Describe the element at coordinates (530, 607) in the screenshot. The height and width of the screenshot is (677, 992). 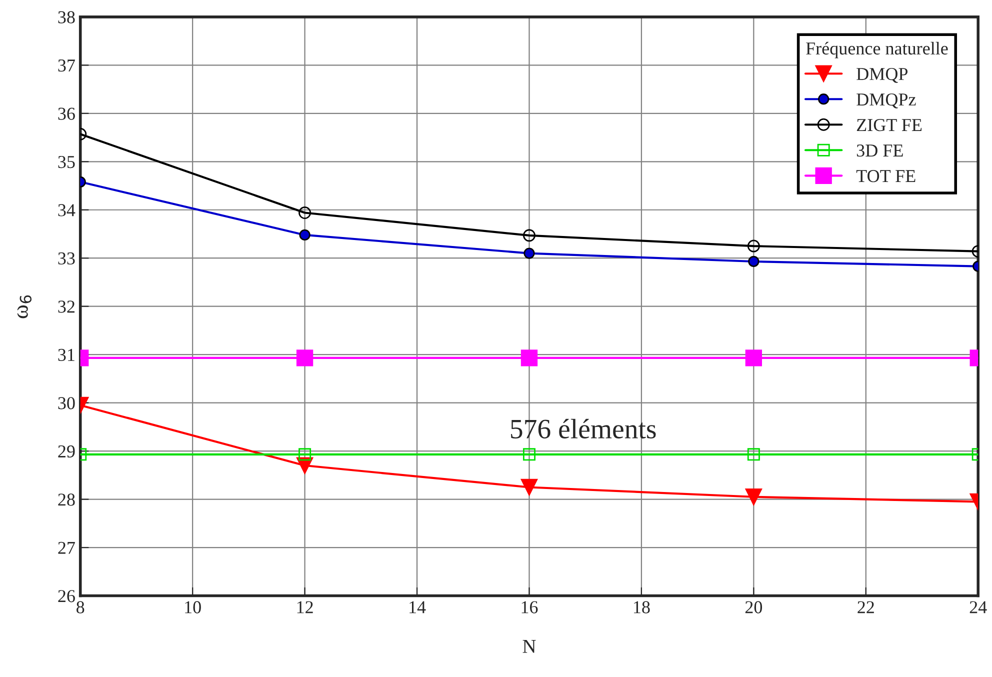
I see `x-tick-label: 16` at that location.